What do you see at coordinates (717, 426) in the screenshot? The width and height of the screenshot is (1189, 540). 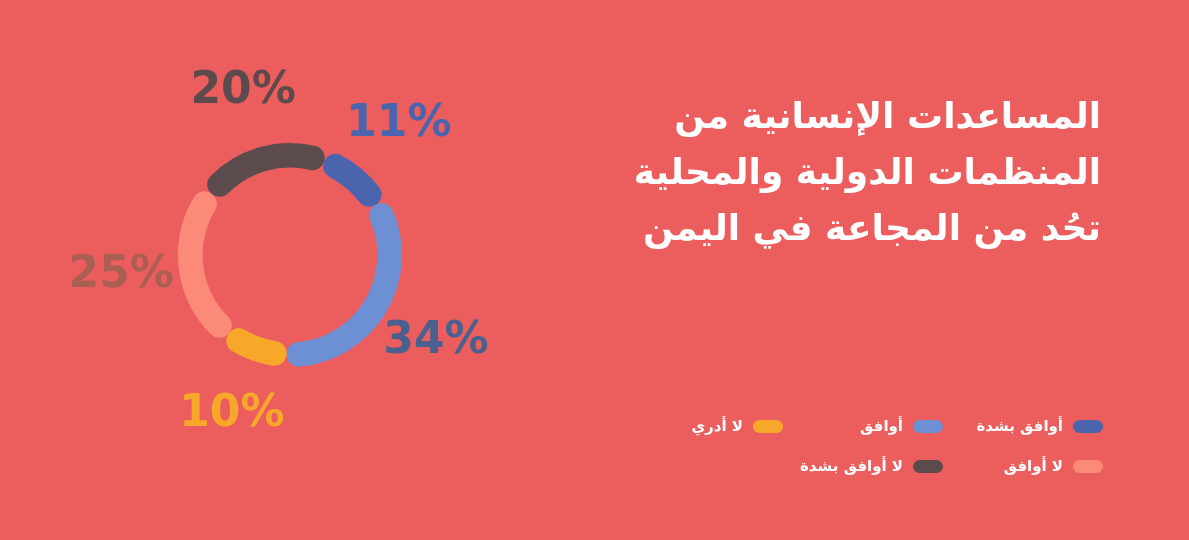 I see `legend-label: لا أدري` at bounding box center [717, 426].